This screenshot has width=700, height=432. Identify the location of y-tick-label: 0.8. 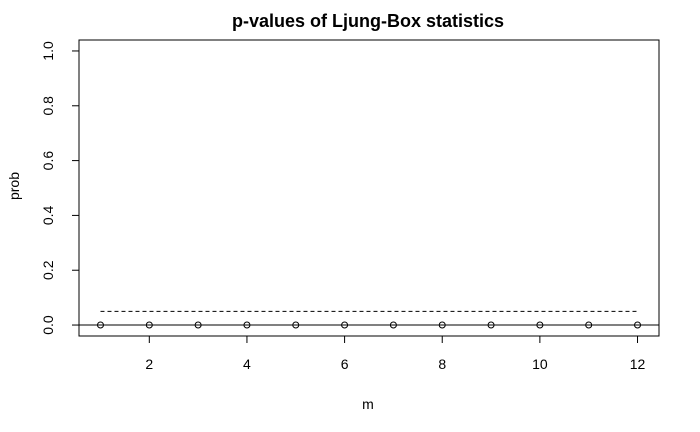
(48, 106).